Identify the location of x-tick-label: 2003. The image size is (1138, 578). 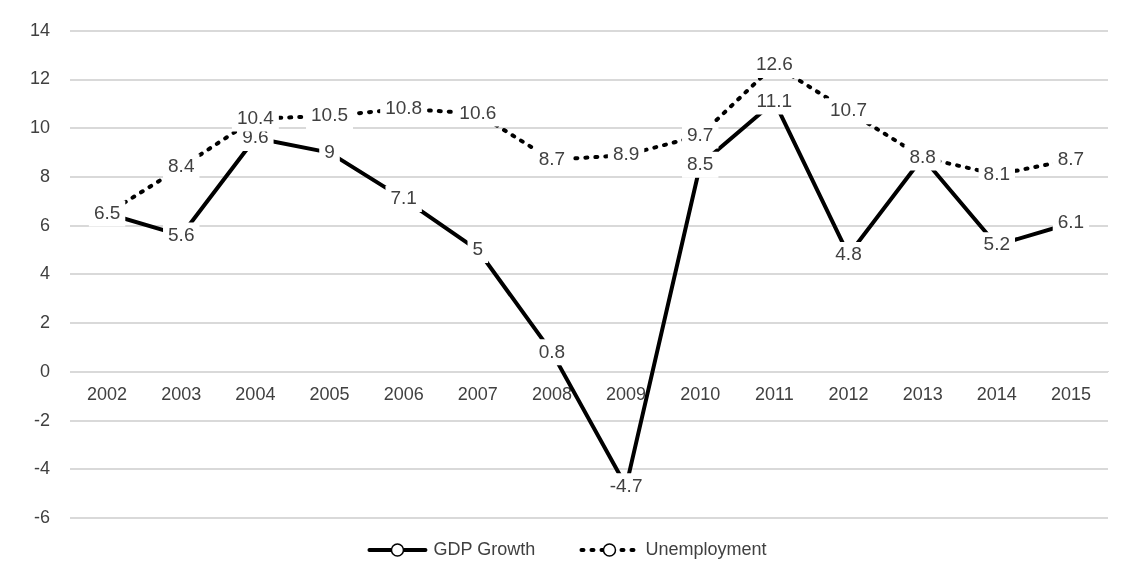
(181, 393).